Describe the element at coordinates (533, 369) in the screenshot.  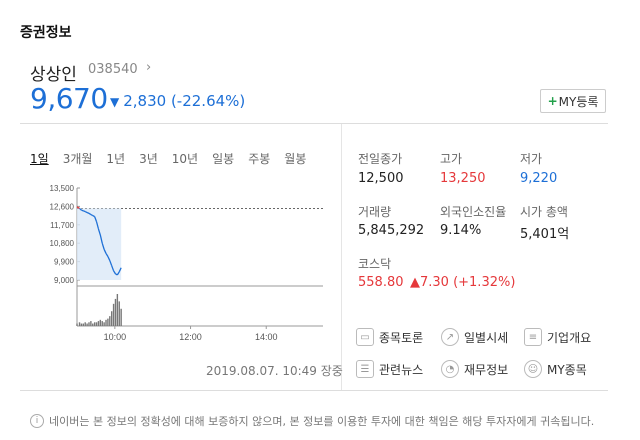
I see `person-icon: ☺` at that location.